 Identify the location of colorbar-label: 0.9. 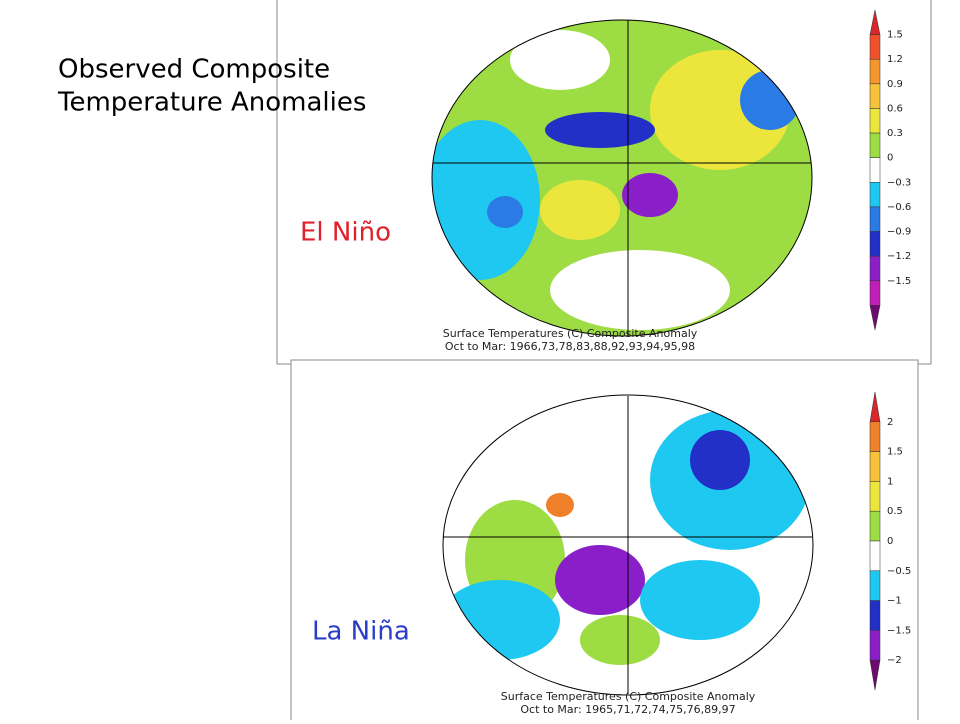
(895, 84).